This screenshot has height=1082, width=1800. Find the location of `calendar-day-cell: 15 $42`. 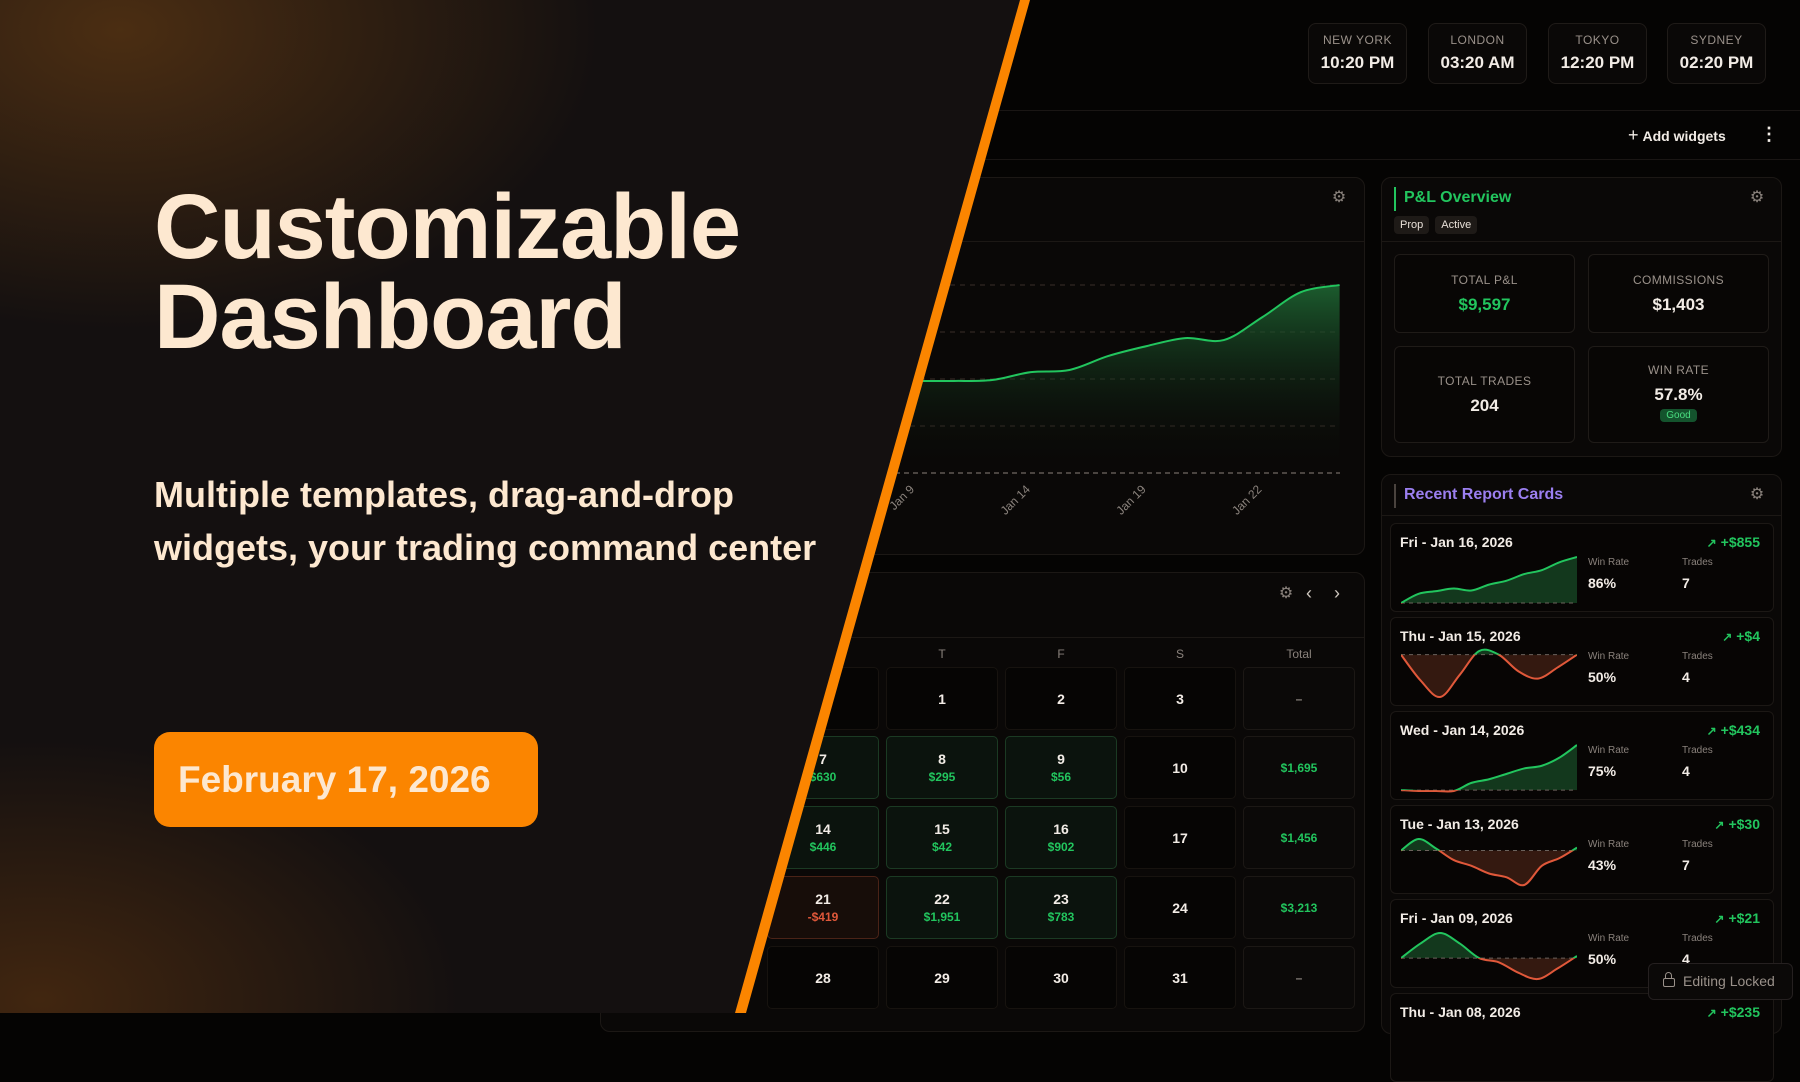

calendar-day-cell: 15 $42 is located at coordinates (942, 837).